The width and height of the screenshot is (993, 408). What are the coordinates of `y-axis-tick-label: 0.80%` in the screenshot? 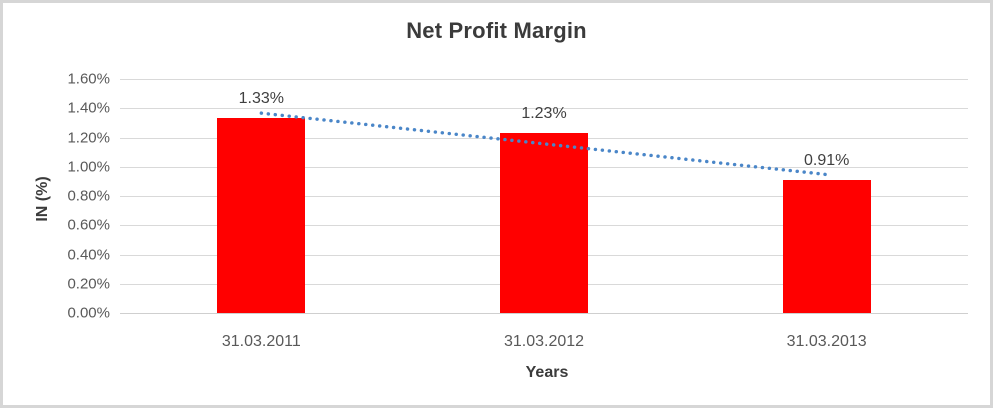 It's located at (88, 196).